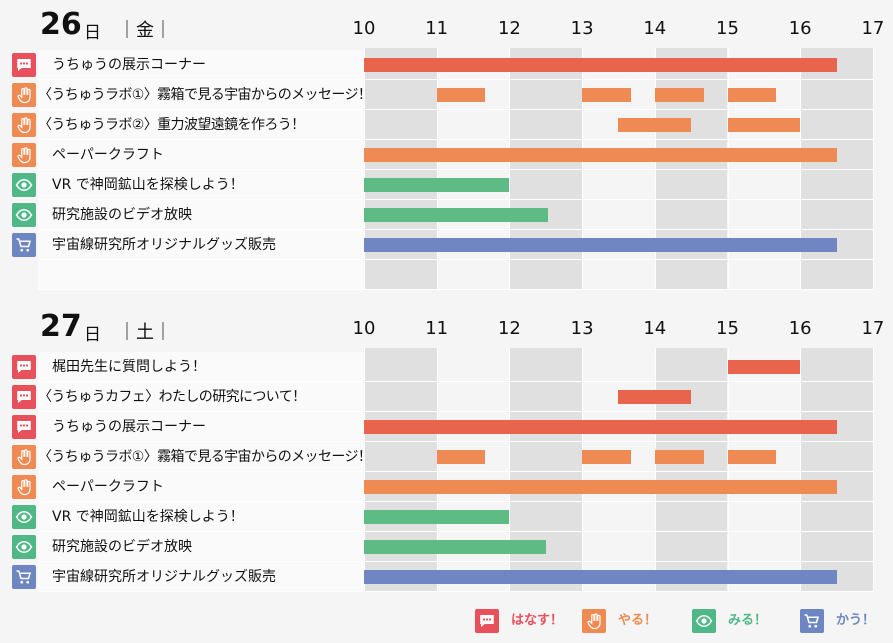  Describe the element at coordinates (655, 328) in the screenshot. I see `hour-label: 14` at that location.